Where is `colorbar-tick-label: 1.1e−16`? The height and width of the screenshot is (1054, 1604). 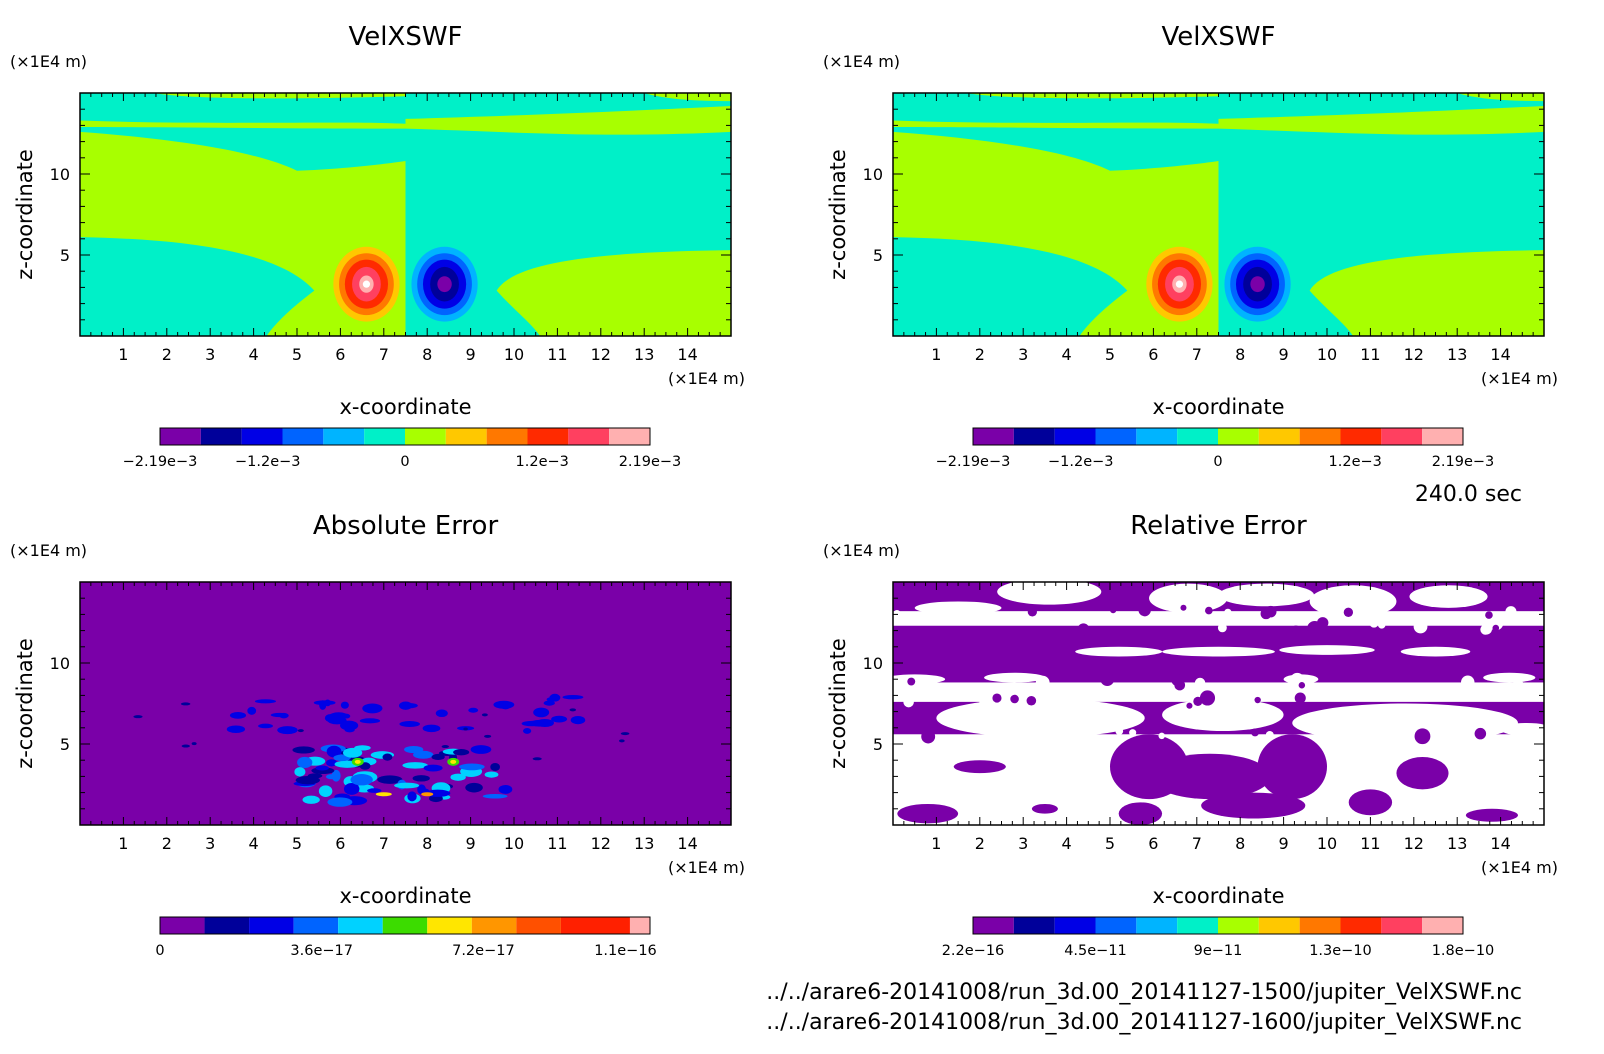
colorbar-tick-label: 1.1e−16 is located at coordinates (625, 951).